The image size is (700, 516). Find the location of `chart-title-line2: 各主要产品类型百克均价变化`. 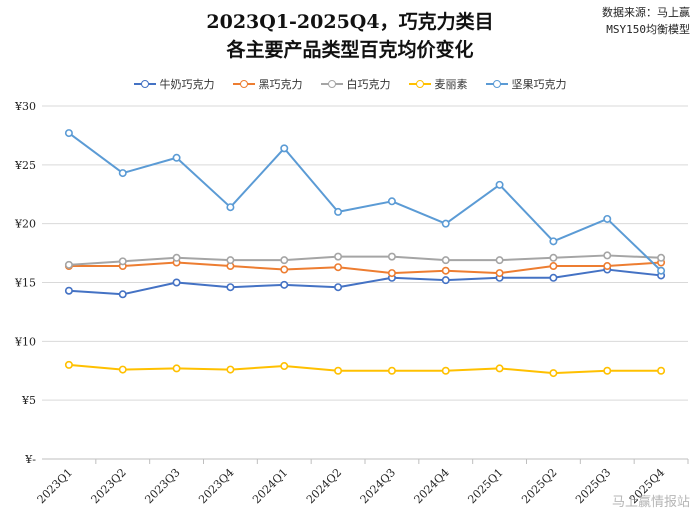

chart-title-line2: 各主要产品类型百克均价变化 is located at coordinates (350, 50).